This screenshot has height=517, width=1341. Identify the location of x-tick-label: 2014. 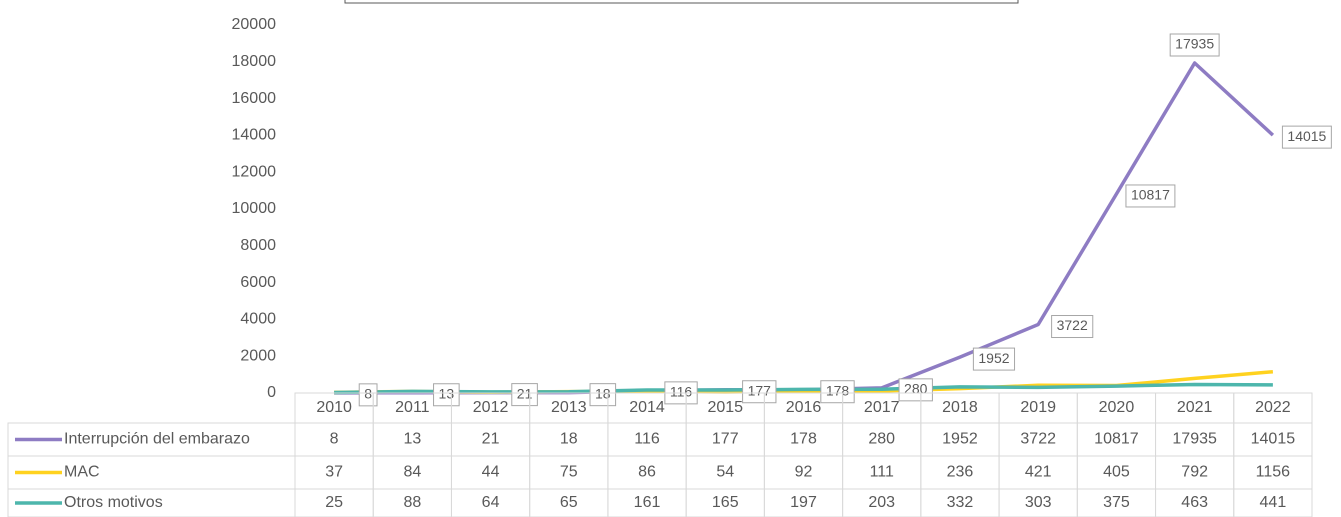
(647, 407).